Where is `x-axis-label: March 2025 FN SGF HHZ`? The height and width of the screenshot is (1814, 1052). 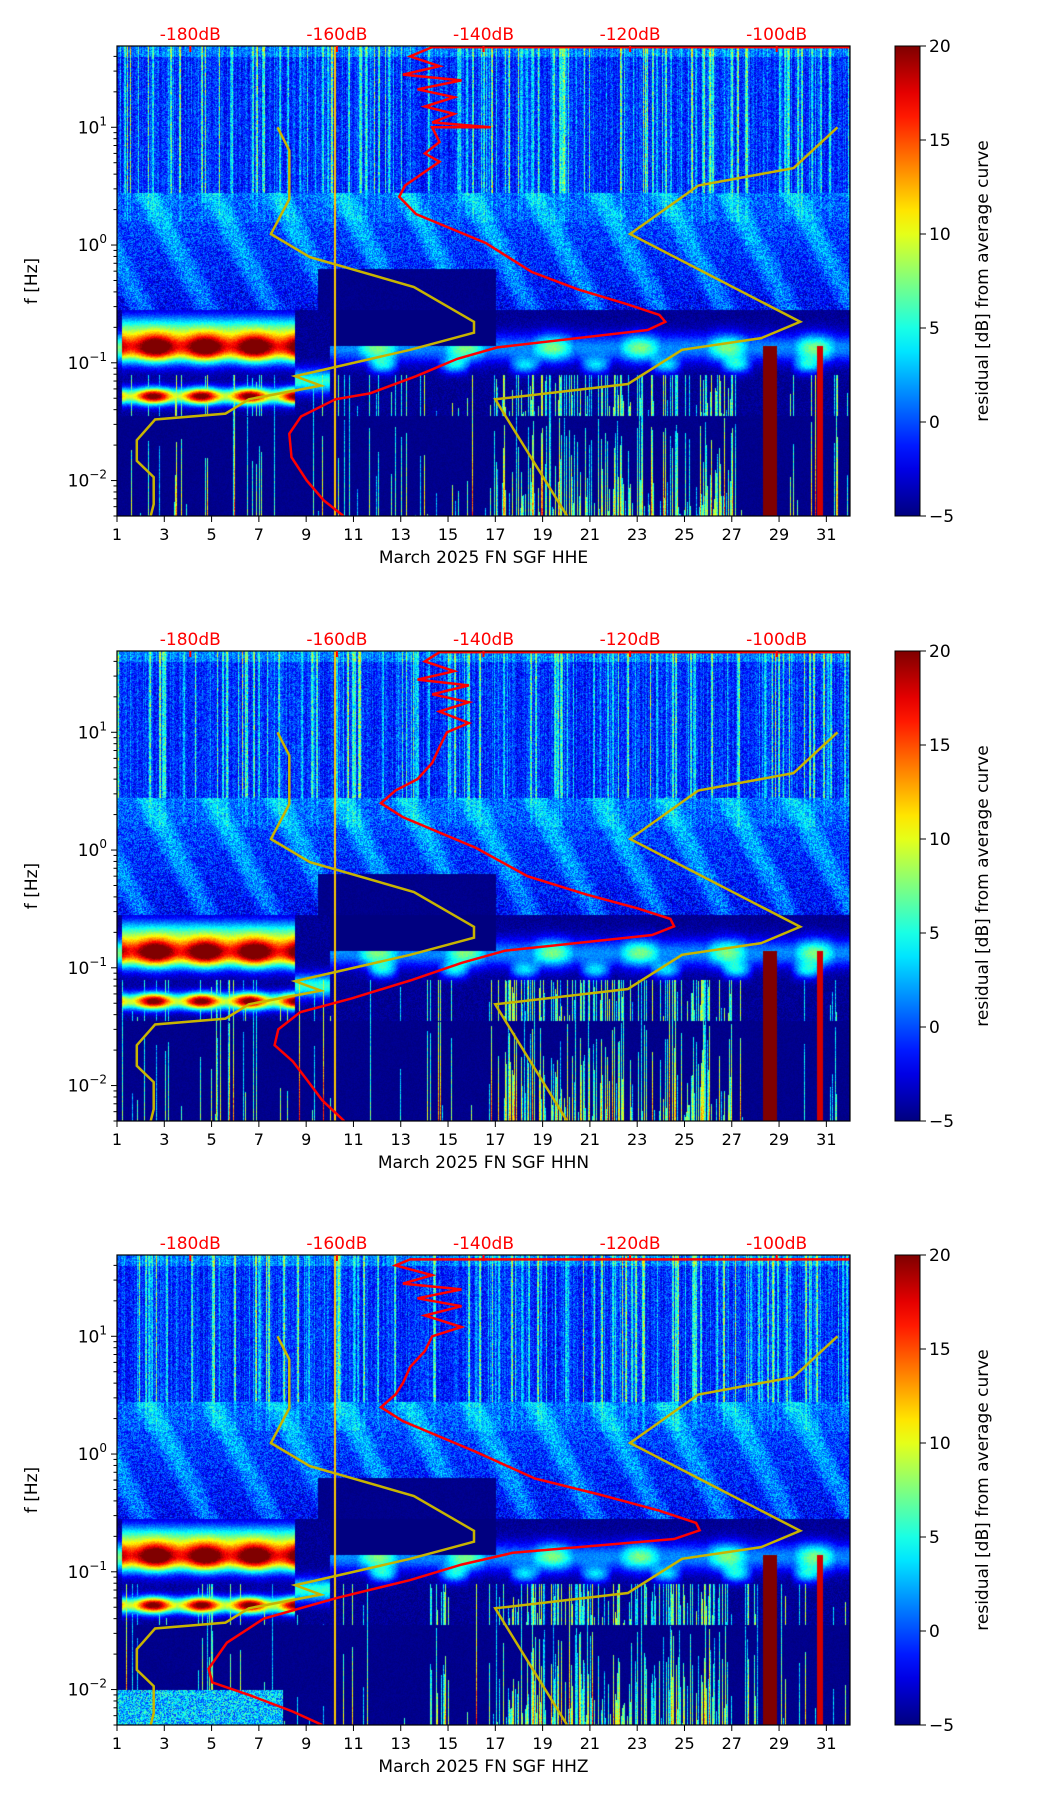
x-axis-label: March 2025 FN SGF HHZ is located at coordinates (483, 1767).